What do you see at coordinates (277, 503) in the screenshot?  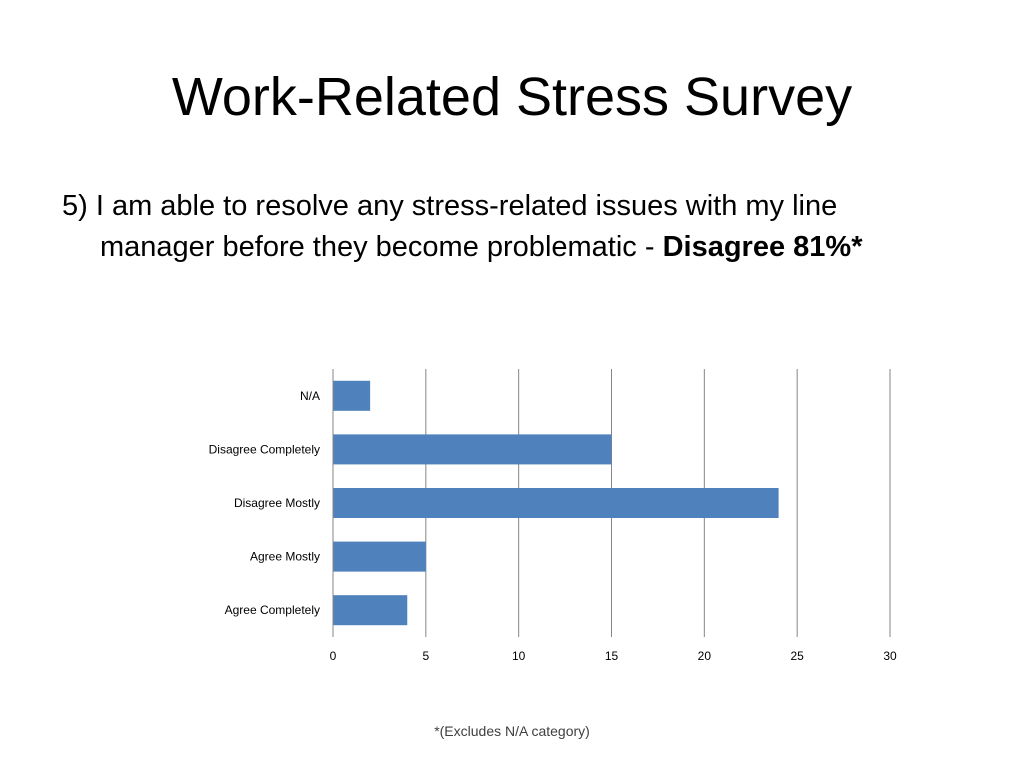 I see `category-label: Disagree Mostly` at bounding box center [277, 503].